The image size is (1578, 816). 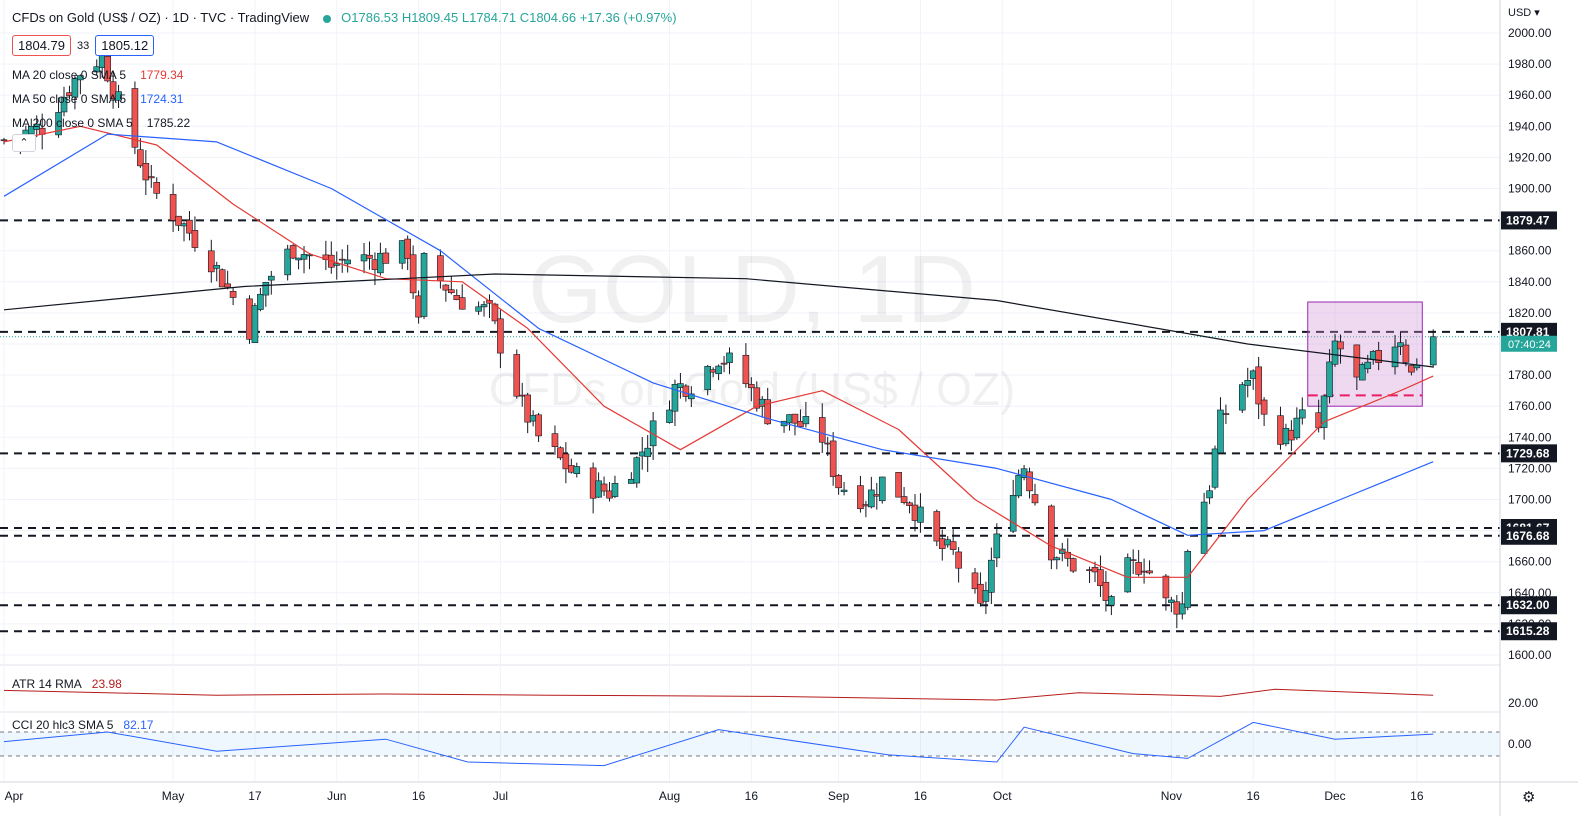 What do you see at coordinates (14, 796) in the screenshot?
I see `date-tick-label: Apr` at bounding box center [14, 796].